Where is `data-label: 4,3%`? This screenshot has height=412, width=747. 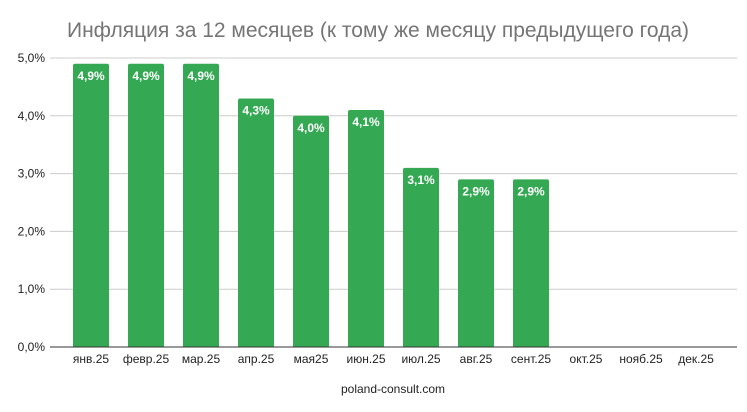
data-label: 4,3% is located at coordinates (256, 110).